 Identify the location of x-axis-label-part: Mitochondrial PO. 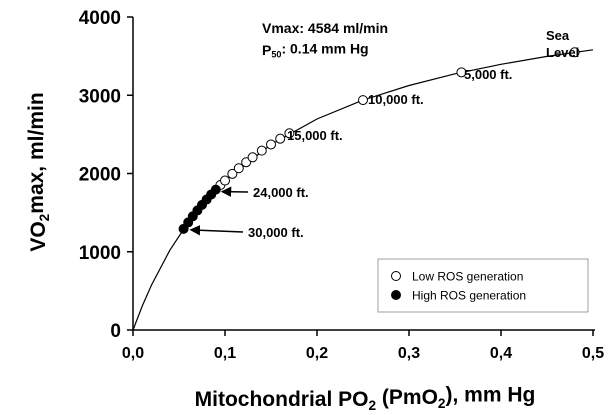
(282, 399).